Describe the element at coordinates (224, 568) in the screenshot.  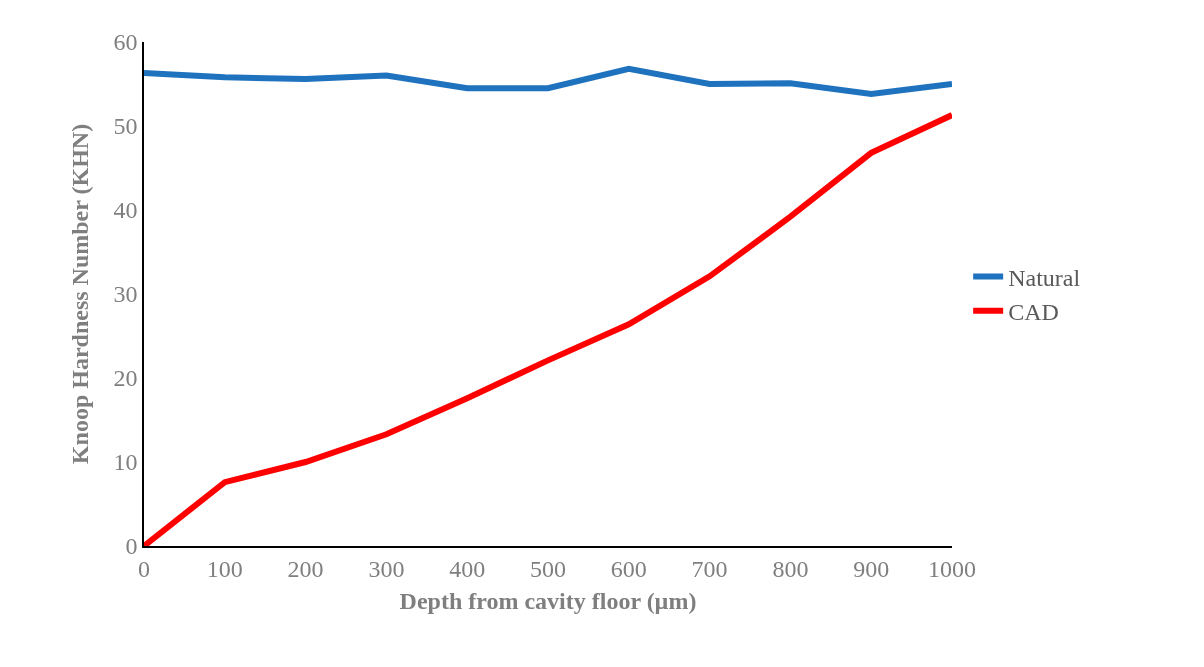
I see `x-tick-label: 100` at that location.